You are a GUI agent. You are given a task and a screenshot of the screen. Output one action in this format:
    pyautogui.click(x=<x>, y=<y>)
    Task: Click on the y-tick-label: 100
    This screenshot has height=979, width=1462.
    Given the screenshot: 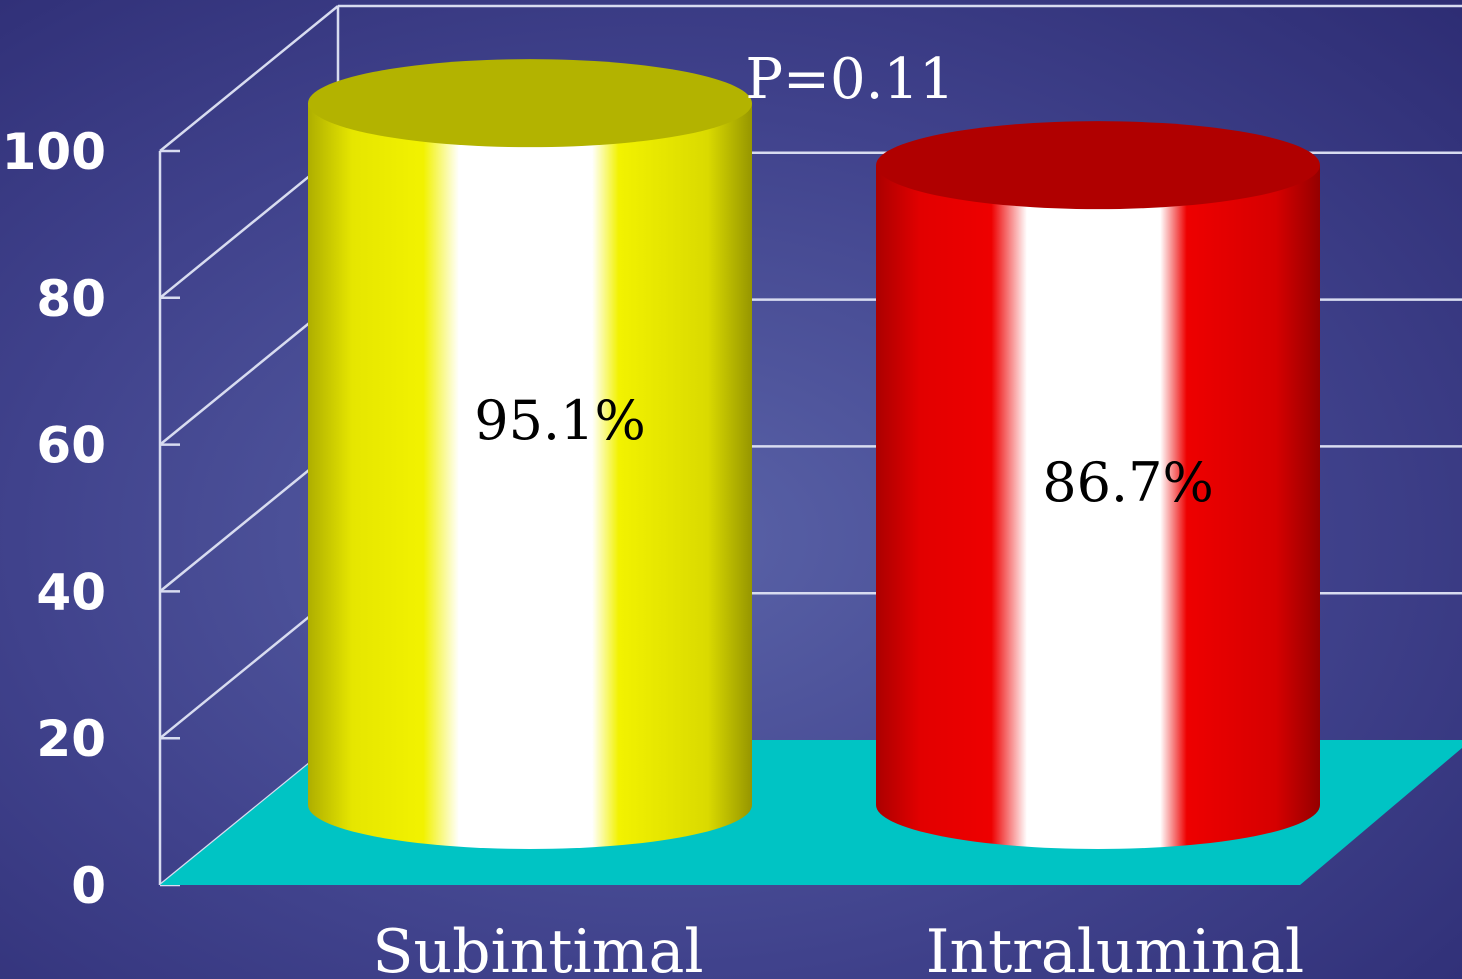 What is the action you would take?
    pyautogui.click(x=54, y=152)
    